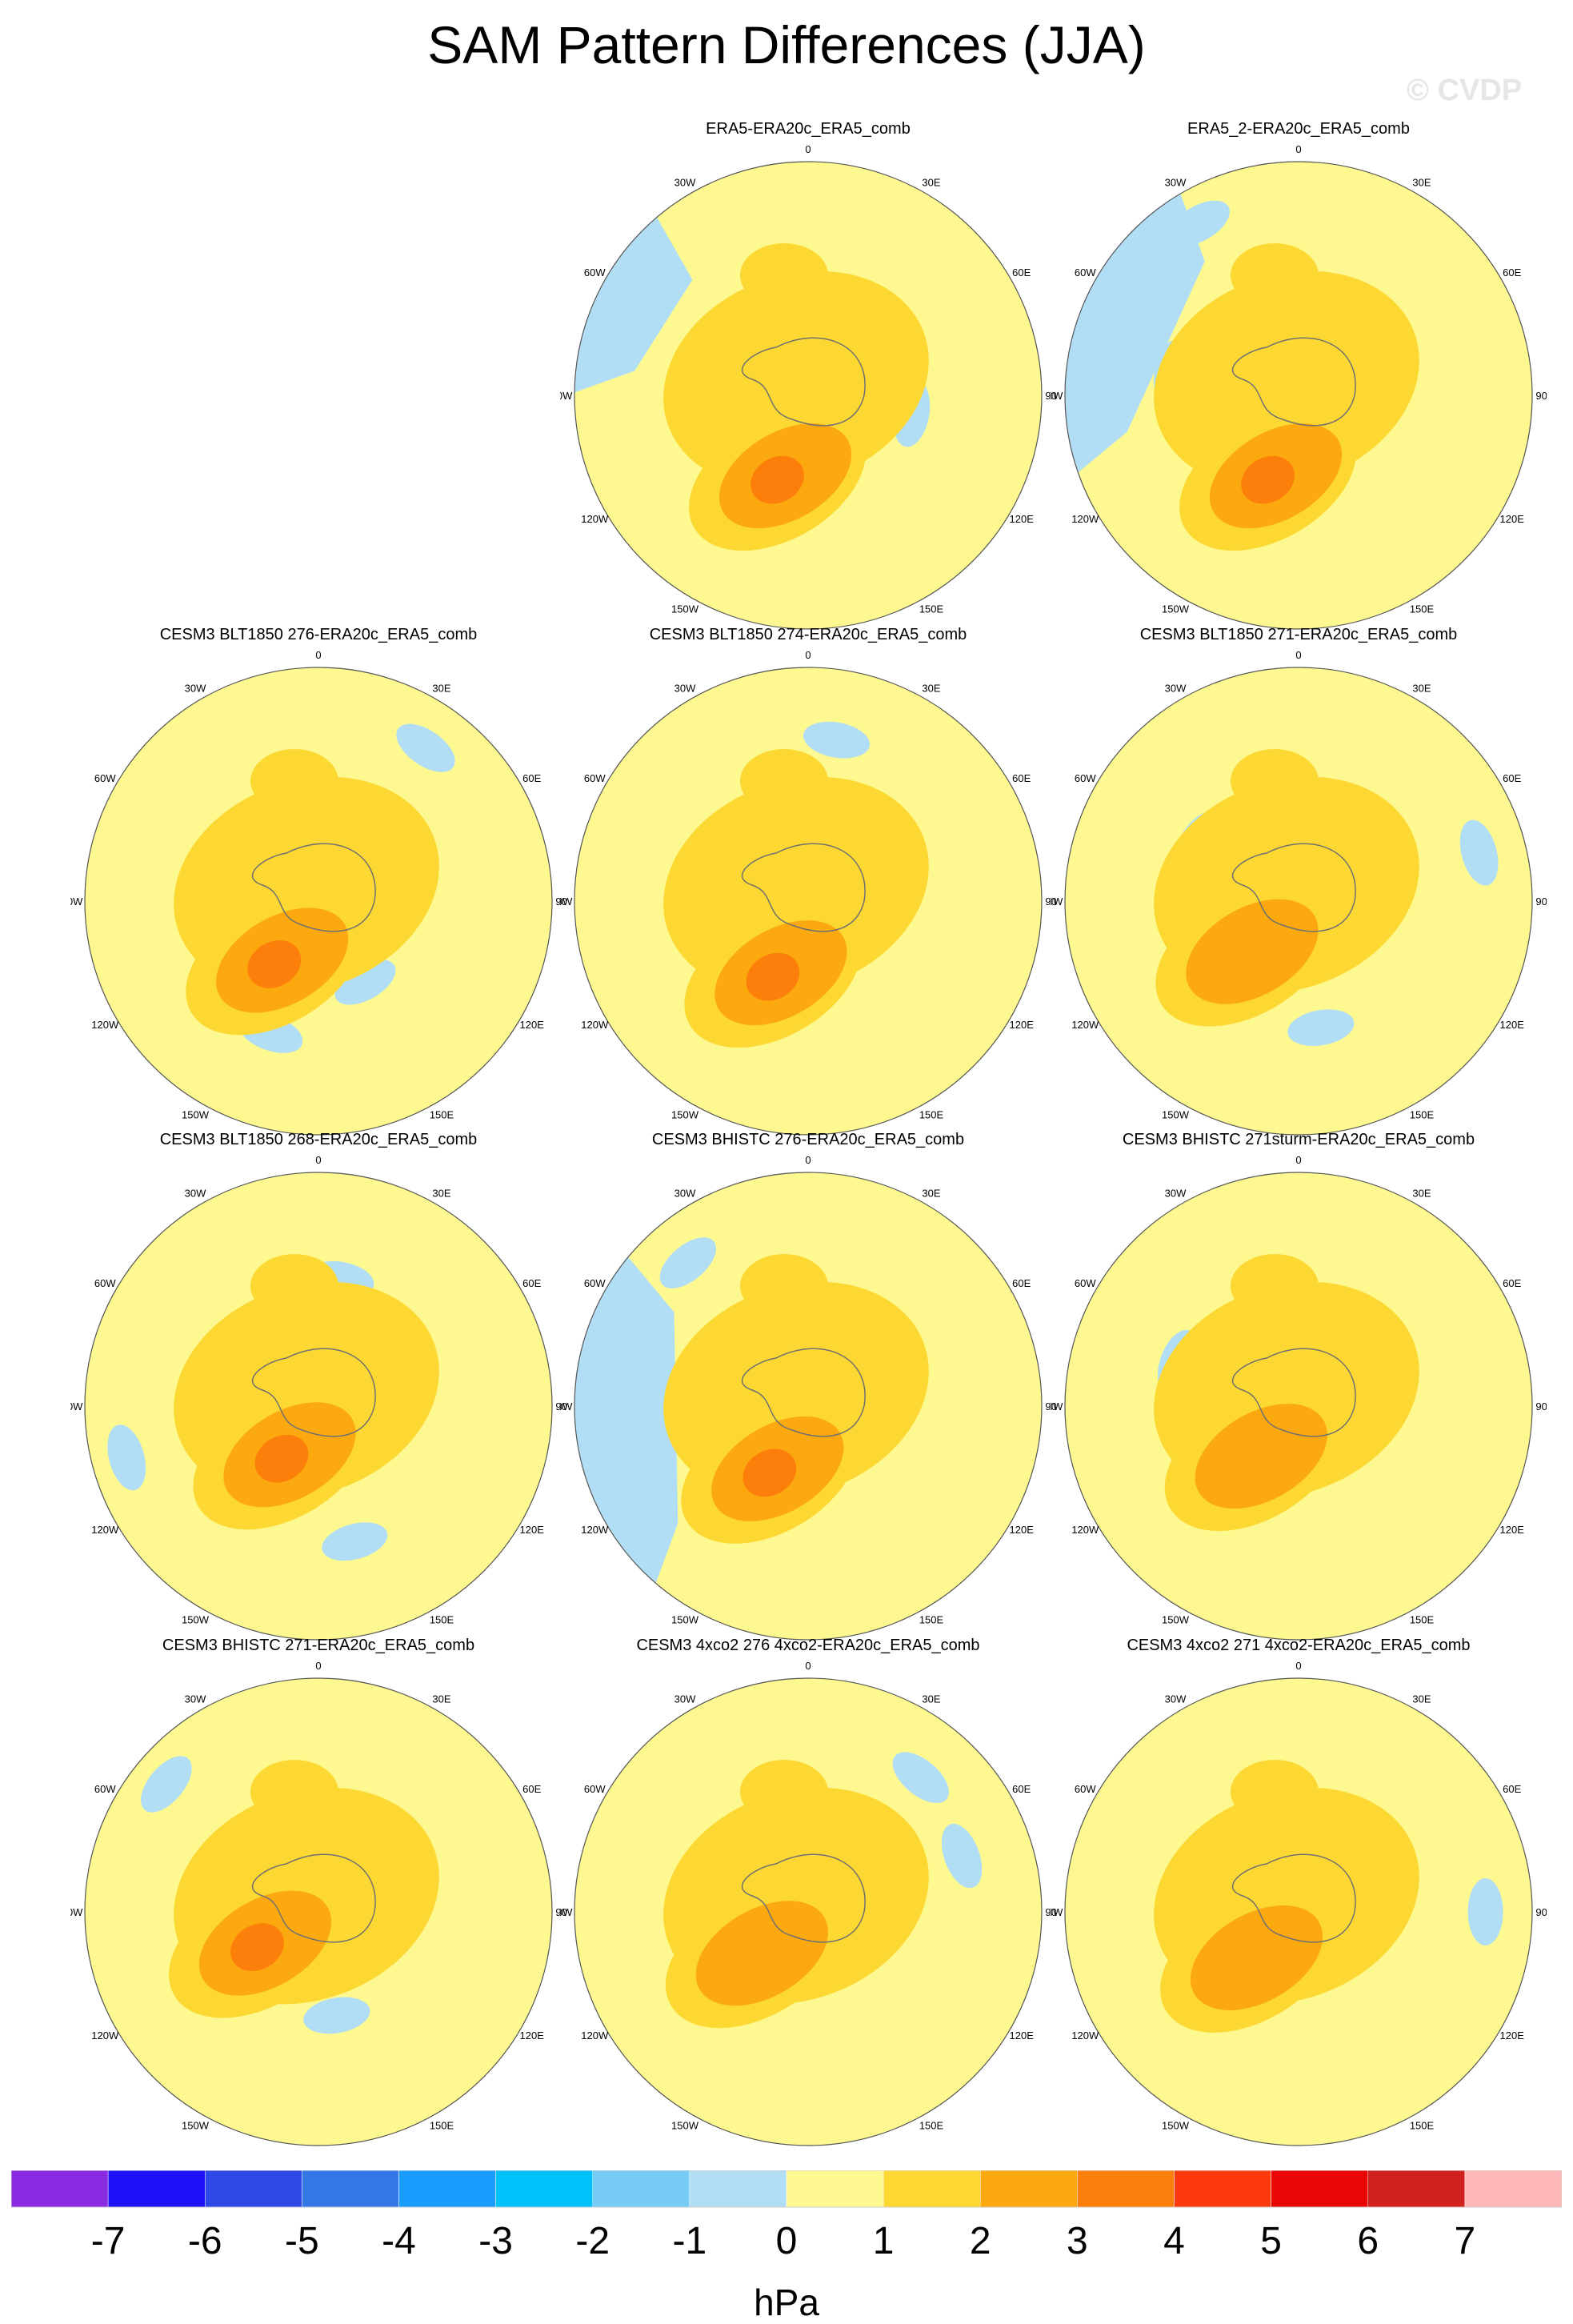  Describe the element at coordinates (108, 2241) in the screenshot. I see `colorbar-tick-label: -7` at that location.